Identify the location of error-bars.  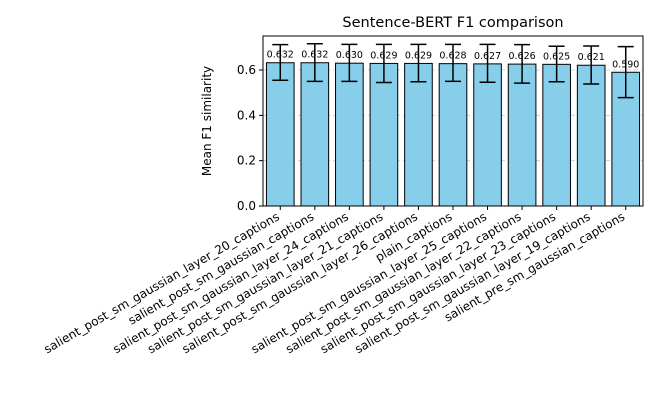
(453, 70).